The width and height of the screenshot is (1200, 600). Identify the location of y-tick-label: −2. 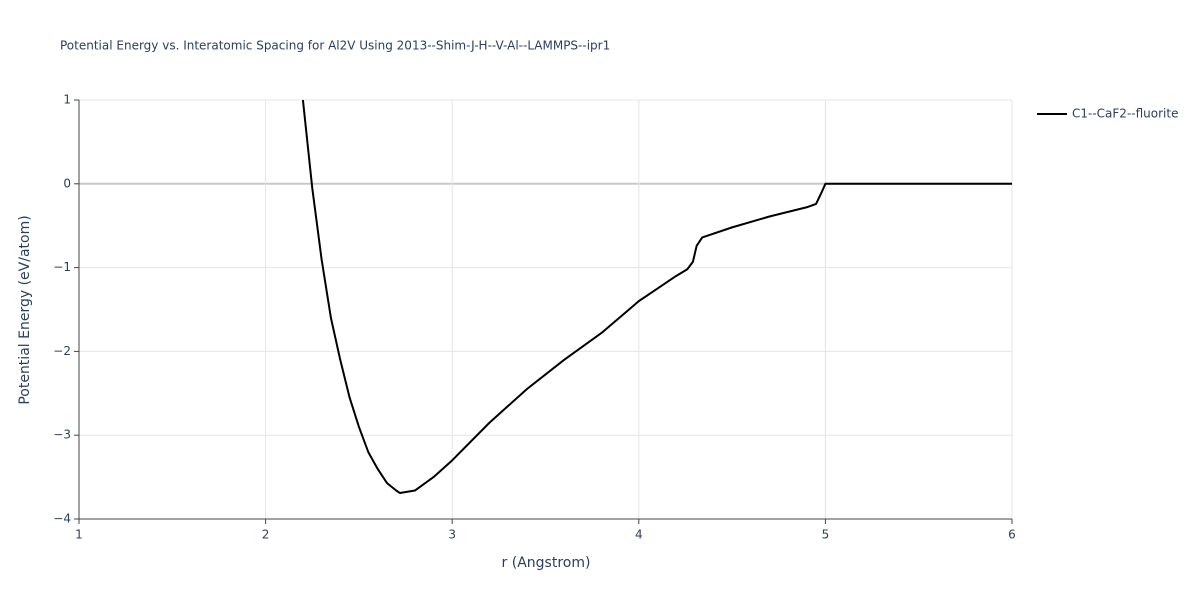
(62, 351).